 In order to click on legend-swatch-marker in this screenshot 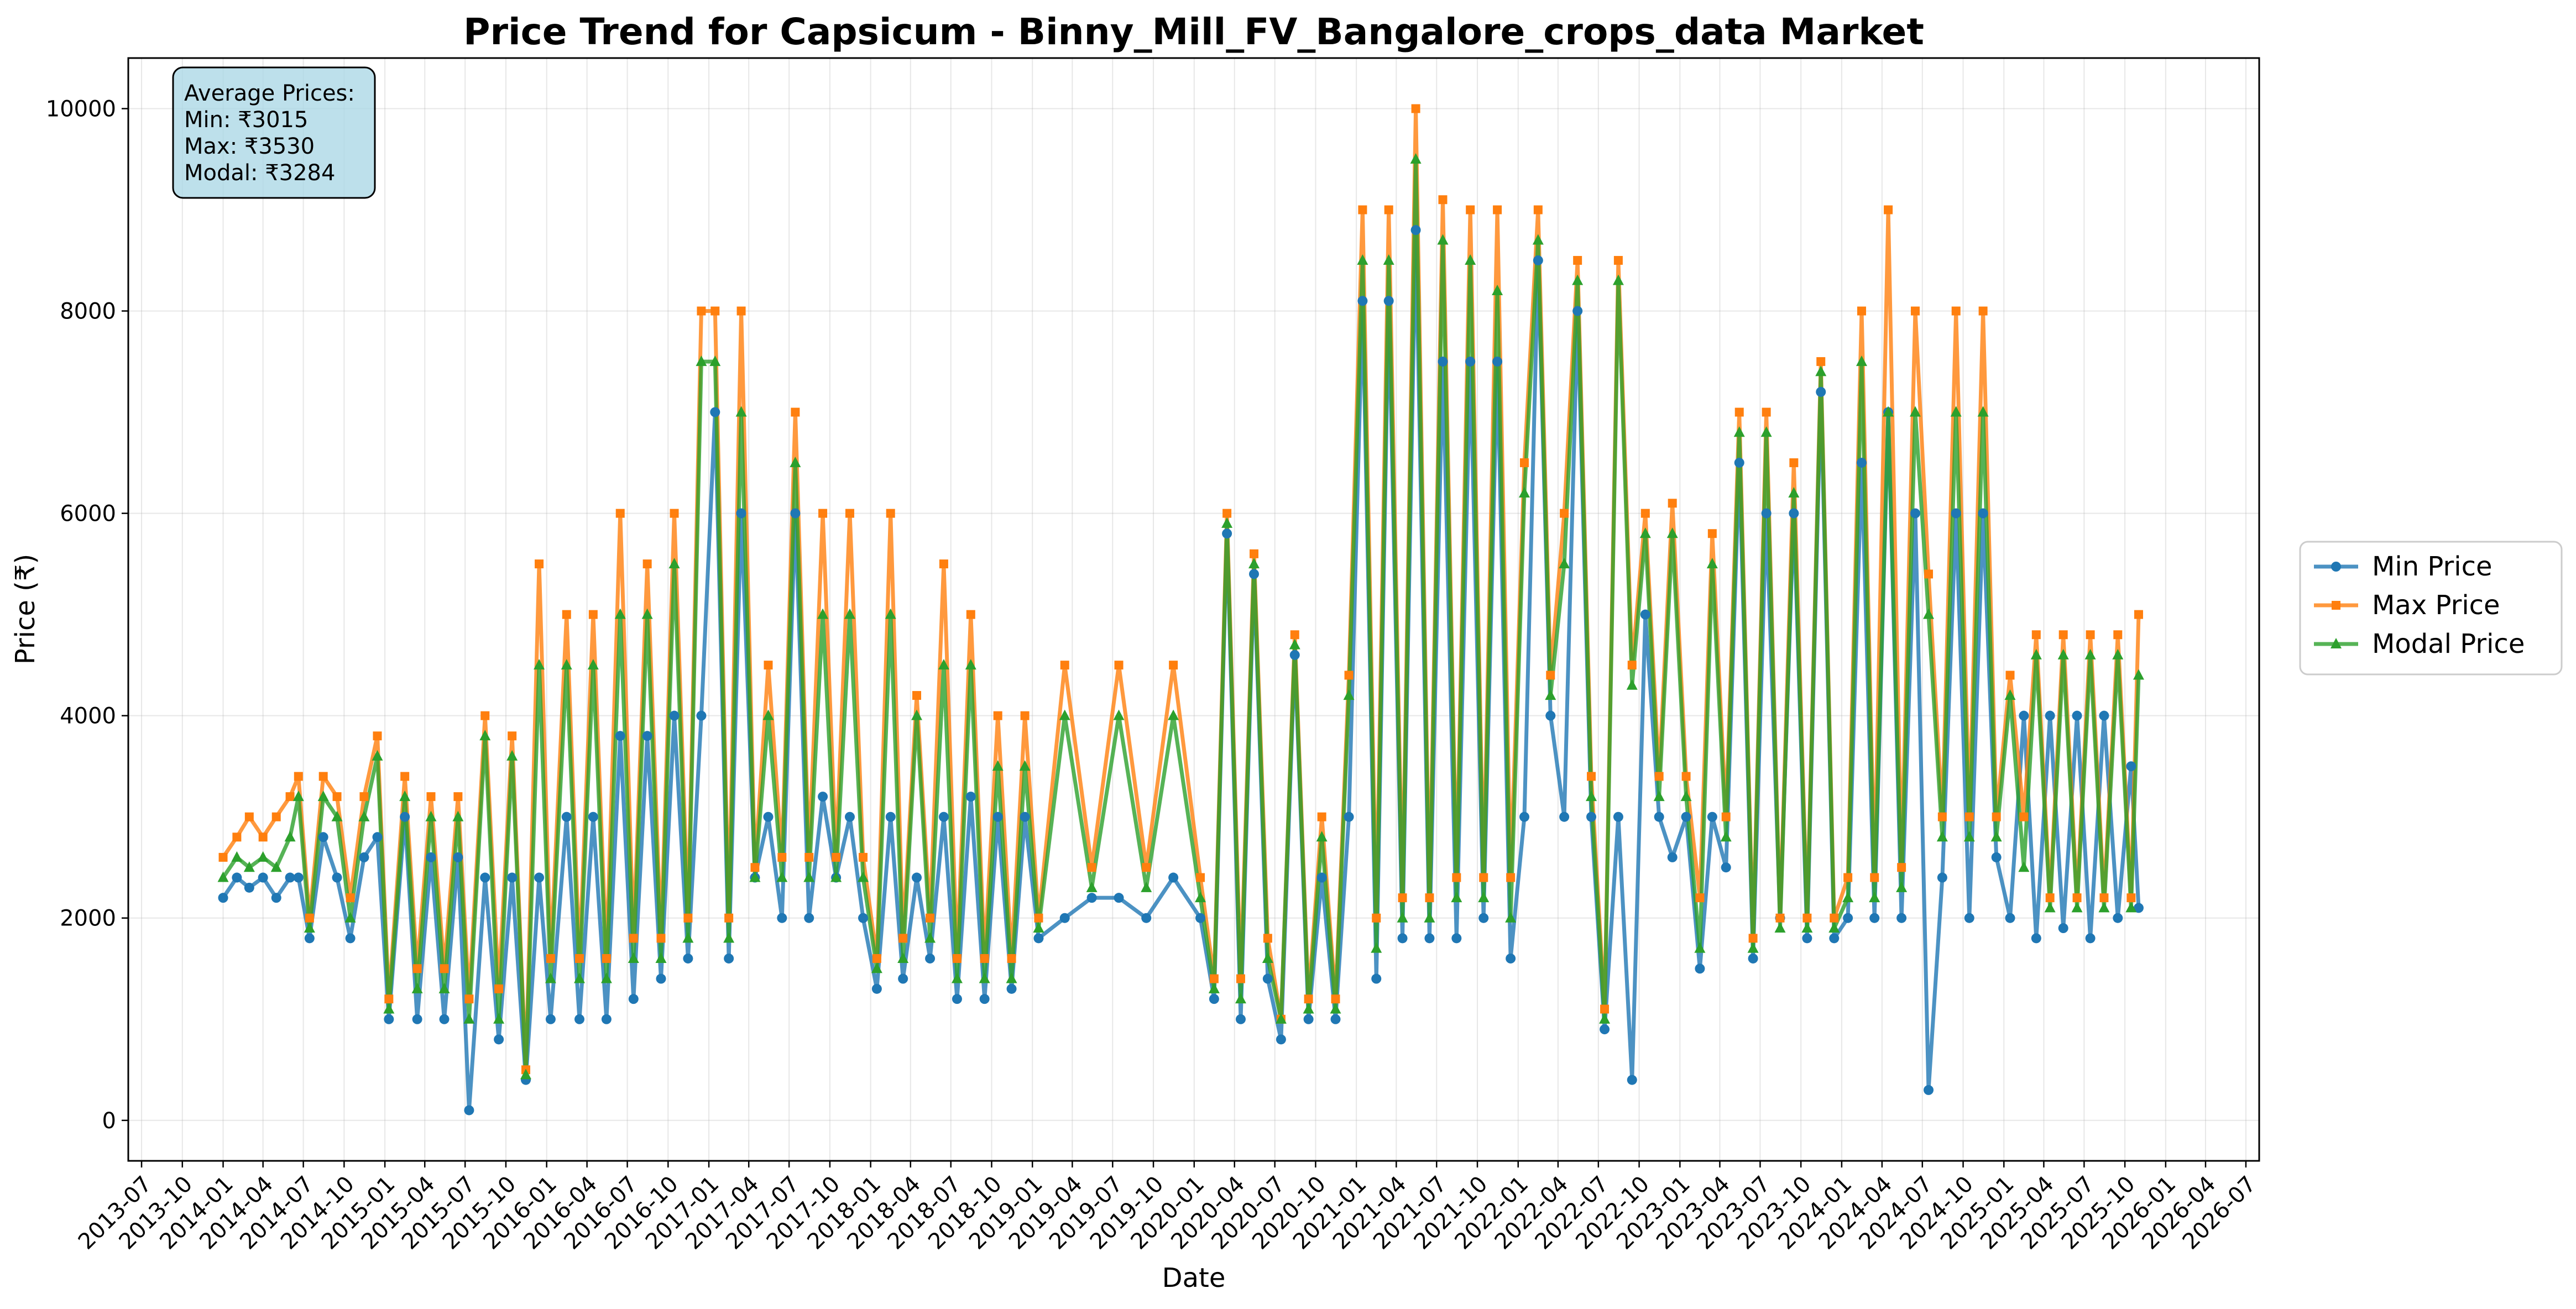, I will do `click(2336, 567)`.